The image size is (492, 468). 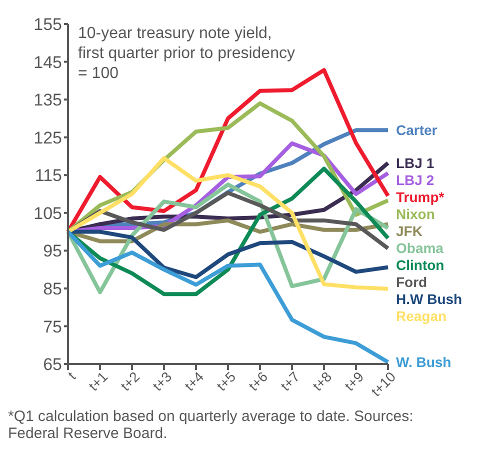 What do you see at coordinates (383, 384) in the screenshot?
I see `x-tick-label: t+10` at bounding box center [383, 384].